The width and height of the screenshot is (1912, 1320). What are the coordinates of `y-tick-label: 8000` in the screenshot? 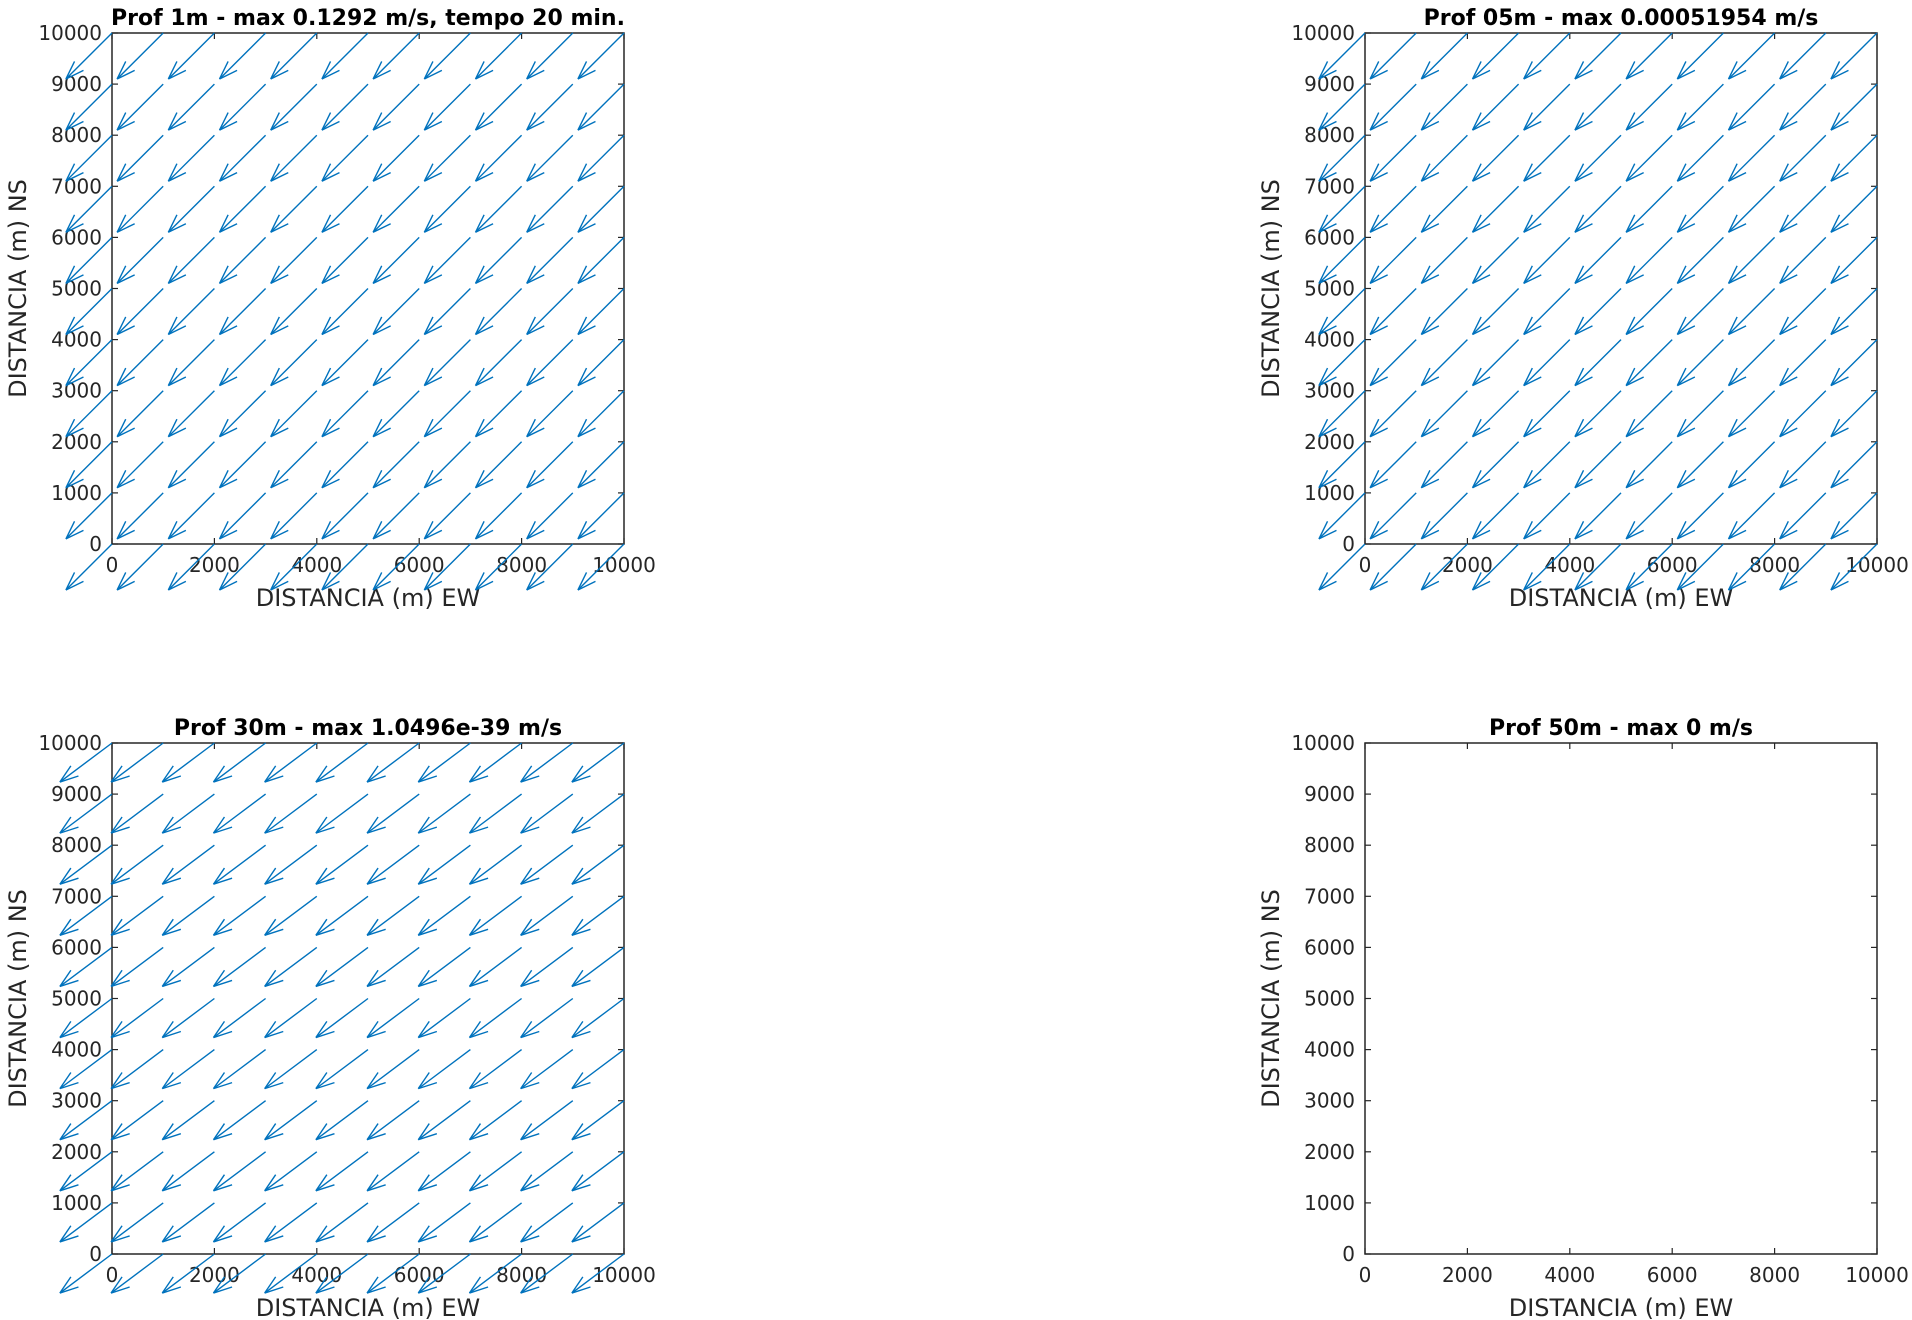 It's located at (76, 845).